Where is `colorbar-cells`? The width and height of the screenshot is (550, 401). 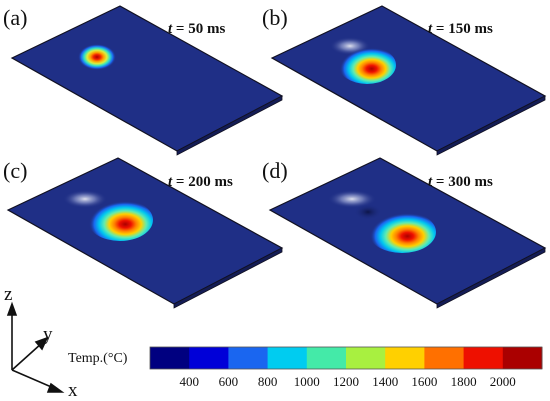
colorbar-cells is located at coordinates (346, 358).